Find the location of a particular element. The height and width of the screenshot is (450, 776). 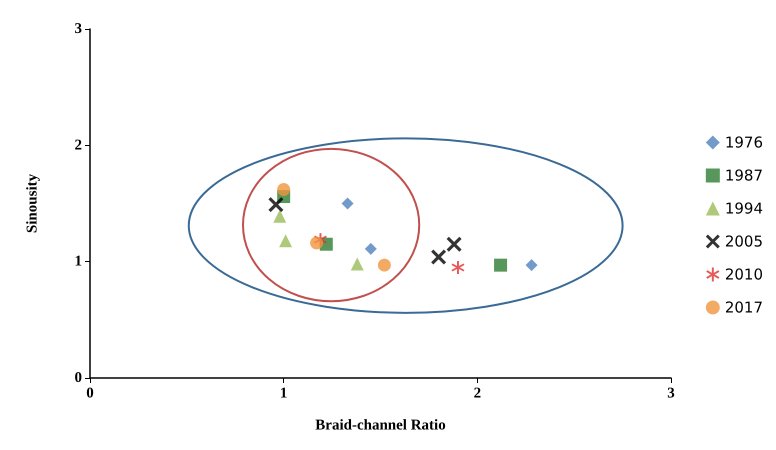

y-tick-label: 2 is located at coordinates (78, 145).